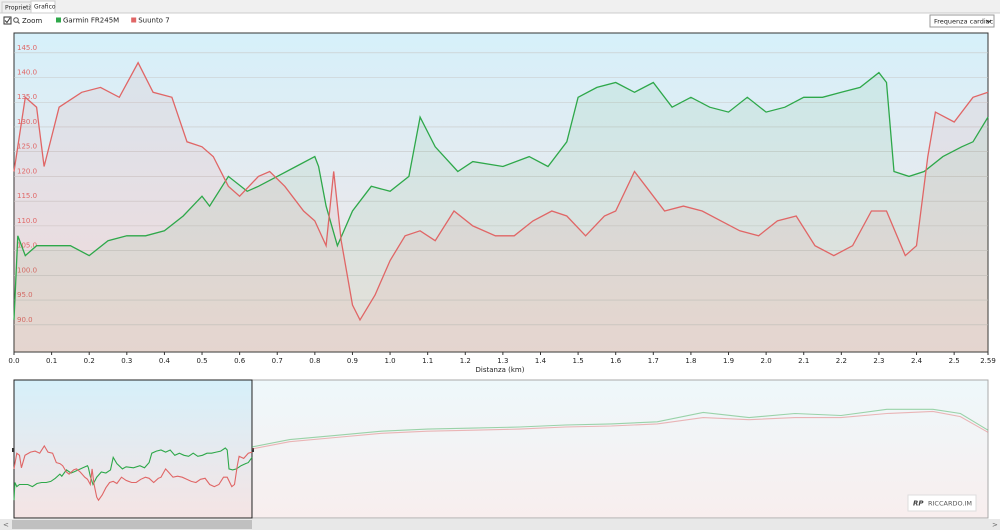 This screenshot has width=1000, height=530. I want to click on y-tick-label: 145.0, so click(27, 48).